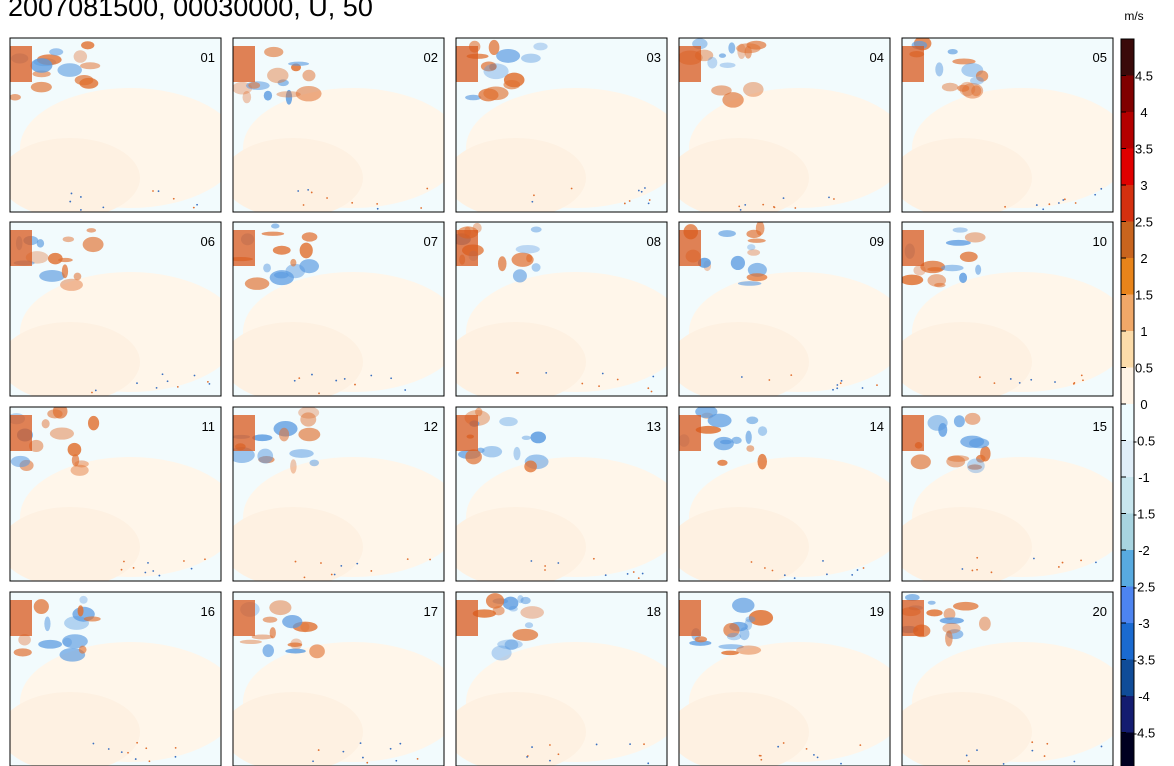  I want to click on panel-label: 05, so click(1100, 57).